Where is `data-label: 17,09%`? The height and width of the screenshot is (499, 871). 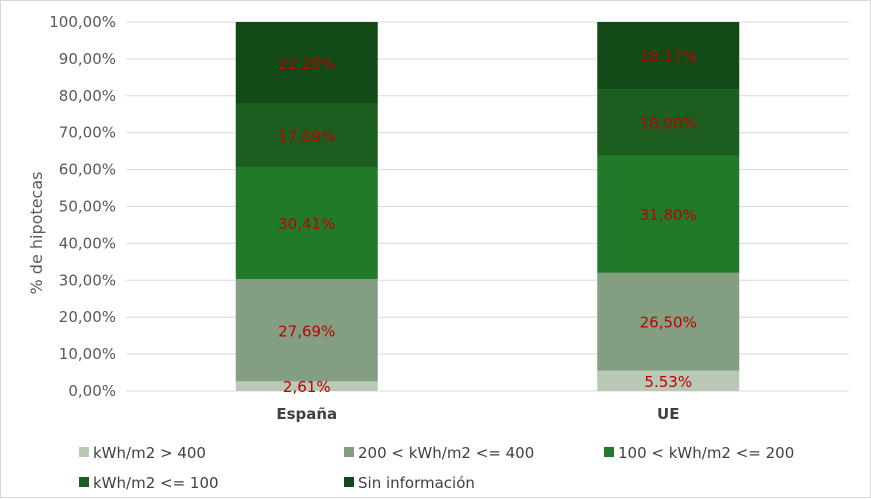 data-label: 17,09% is located at coordinates (306, 136).